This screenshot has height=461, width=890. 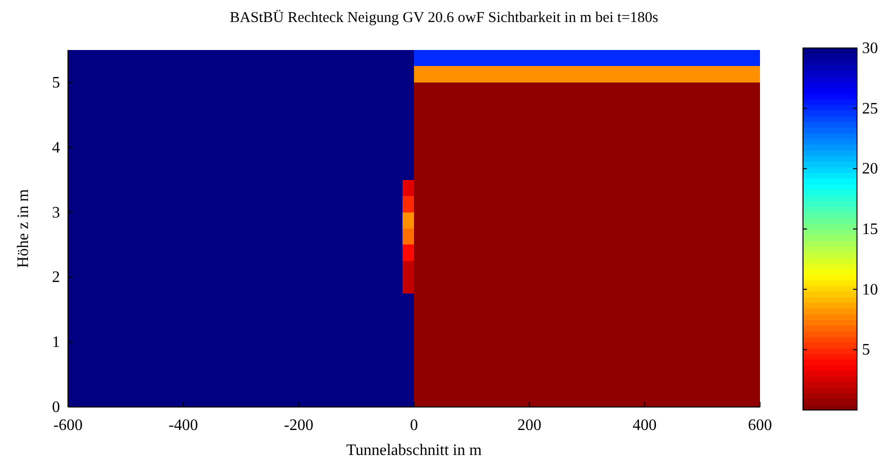 What do you see at coordinates (870, 289) in the screenshot?
I see `color-bar-label: 10` at bounding box center [870, 289].